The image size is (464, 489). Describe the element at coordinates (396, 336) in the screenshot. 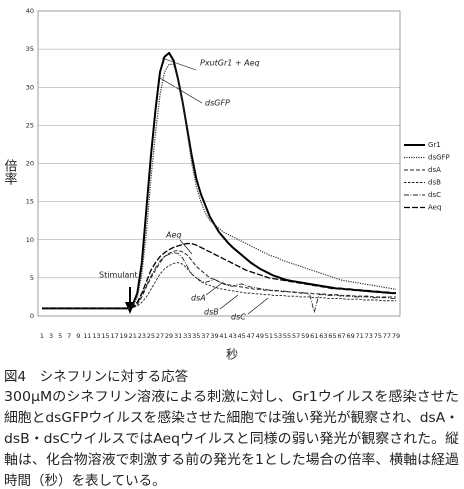

I see `x-tick-label: 79` at that location.